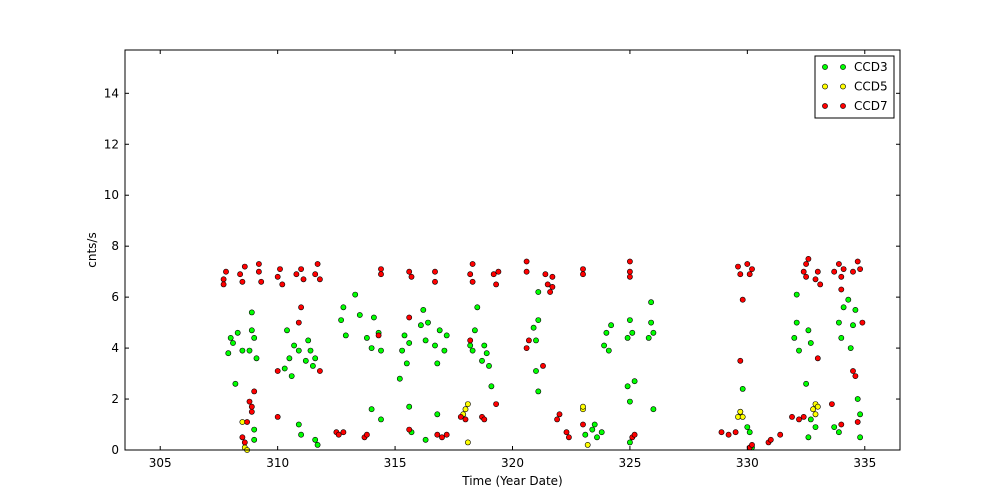 Image resolution: width=1000 pixels, height=500 pixels. Describe the element at coordinates (277, 463) in the screenshot. I see `x-tick-label: 310` at that location.